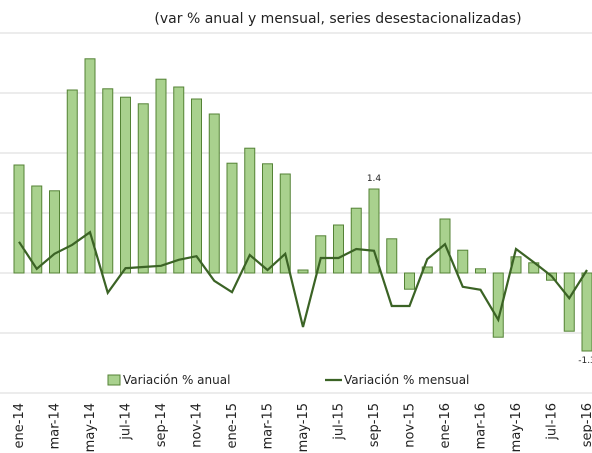 This screenshot has width=592, height=453. What do you see at coordinates (445, 425) in the screenshot?
I see `x-tick-label: ene-16` at bounding box center [445, 425].